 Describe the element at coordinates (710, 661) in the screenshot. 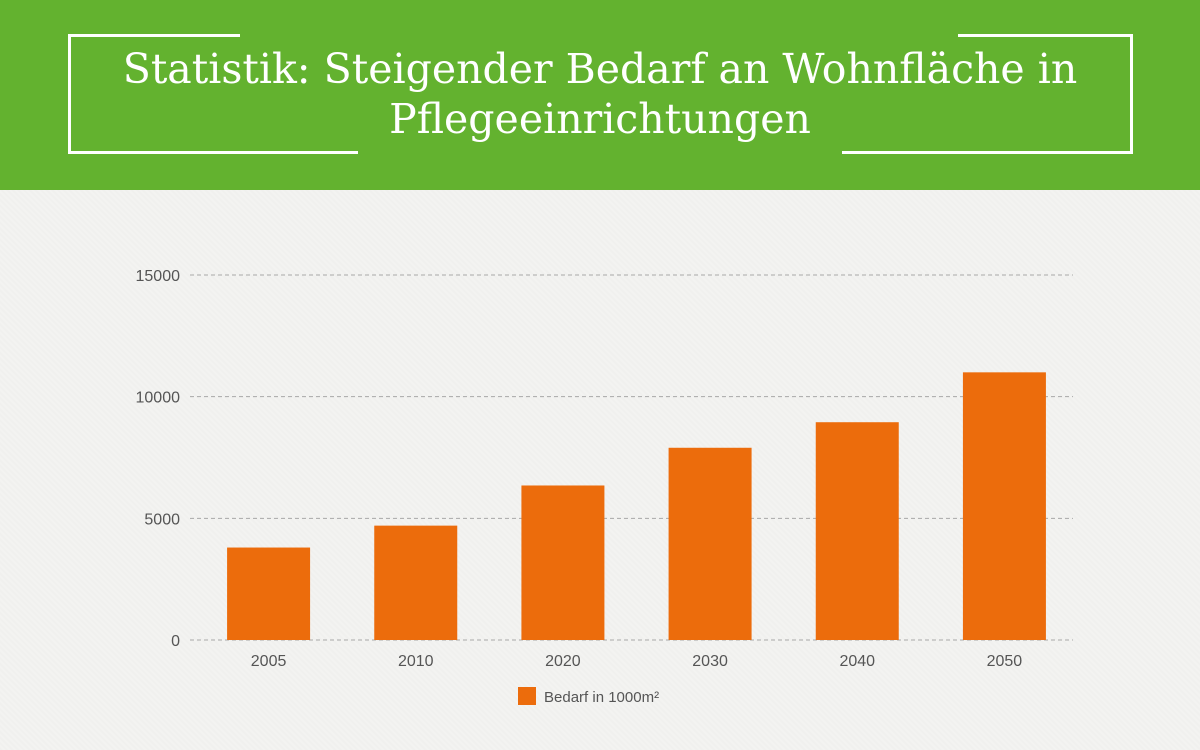

I see `x-tick-label: 2030` at that location.